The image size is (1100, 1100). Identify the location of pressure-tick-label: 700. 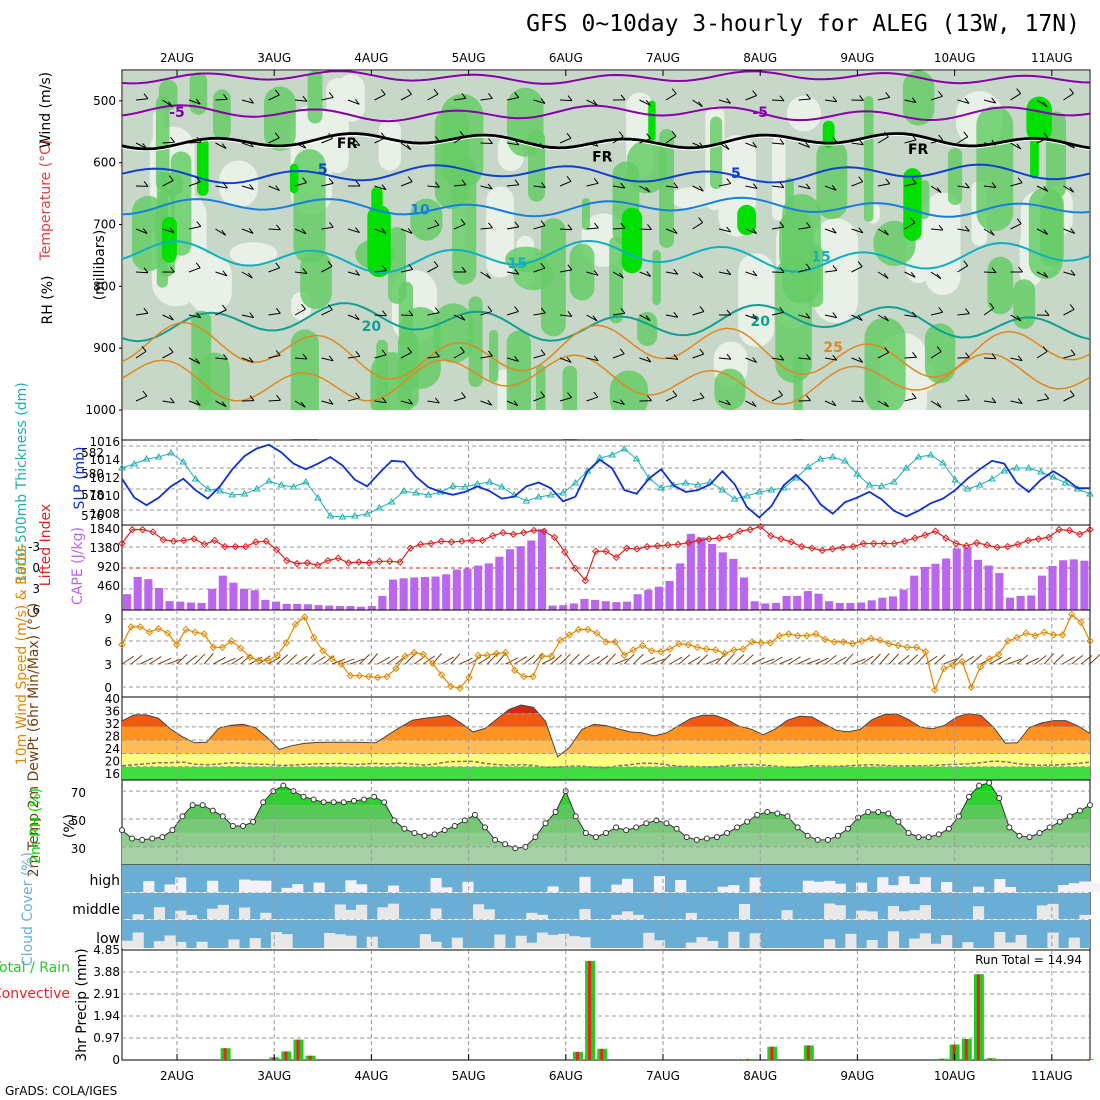
(104, 225).